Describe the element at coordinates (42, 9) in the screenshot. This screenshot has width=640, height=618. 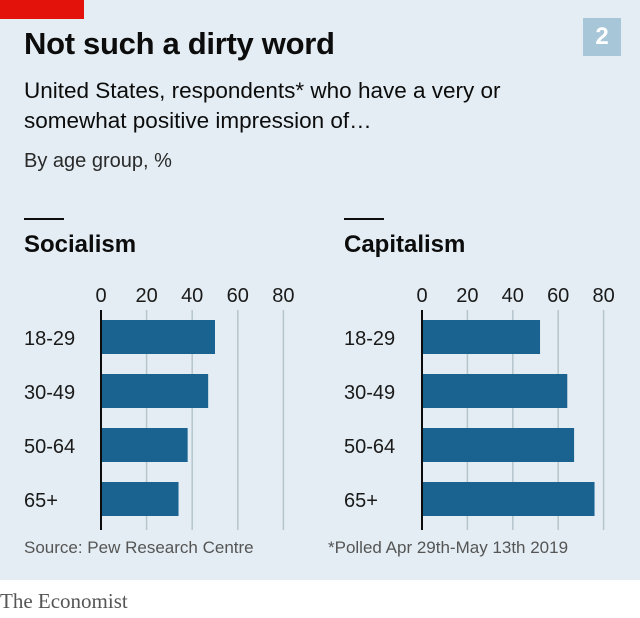
I see `brand-red-tag` at that location.